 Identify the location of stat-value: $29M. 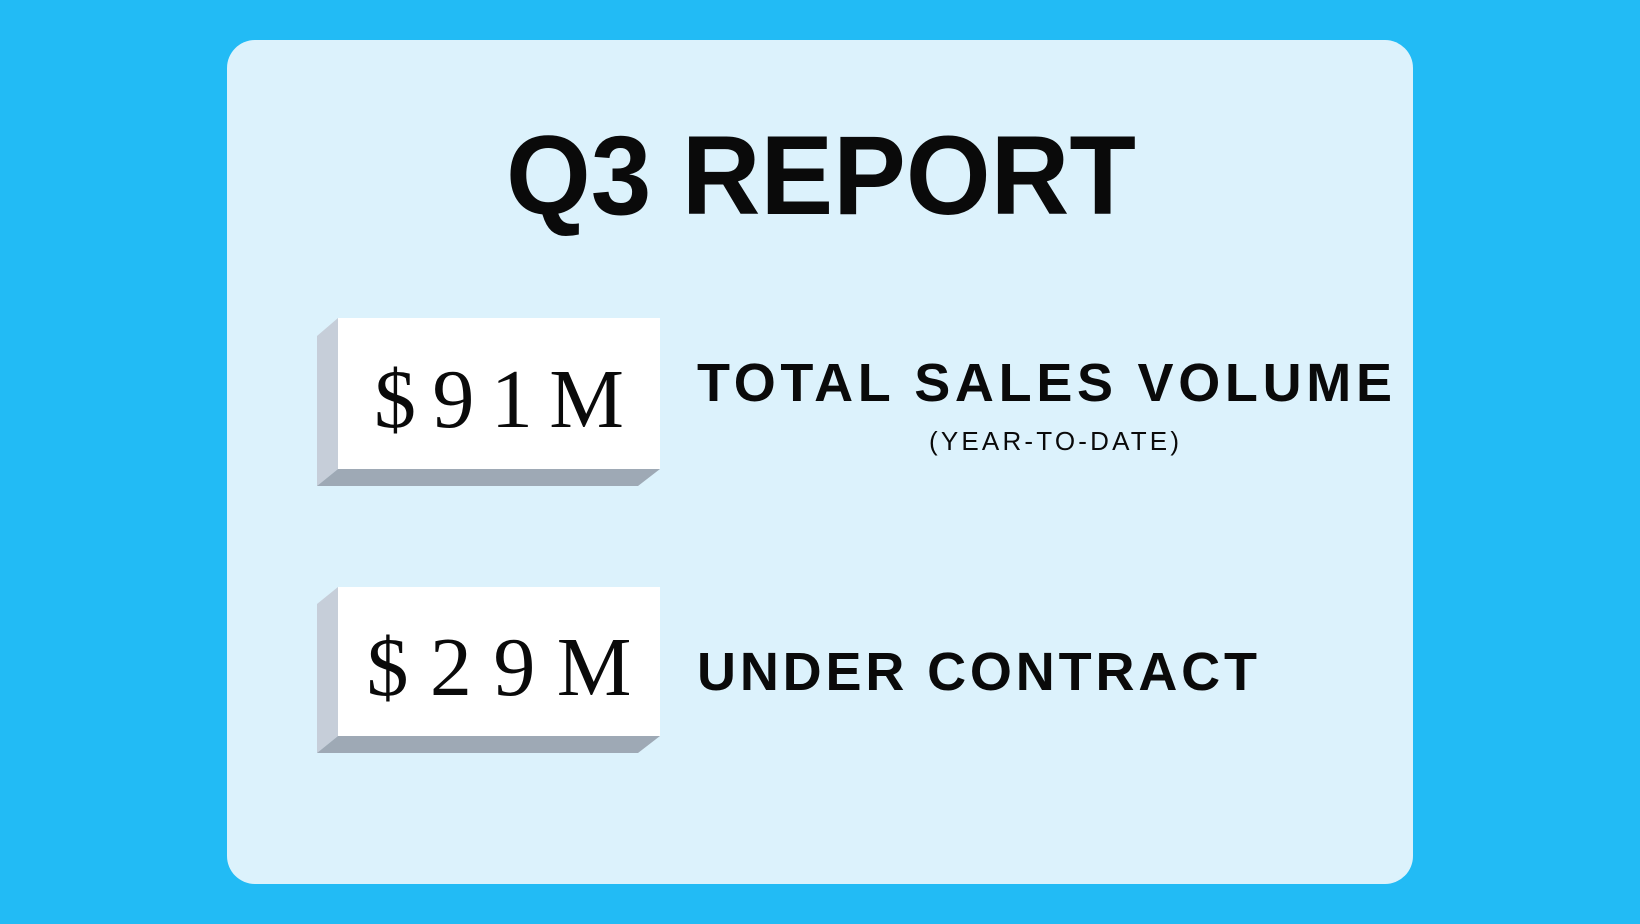
(499, 667).